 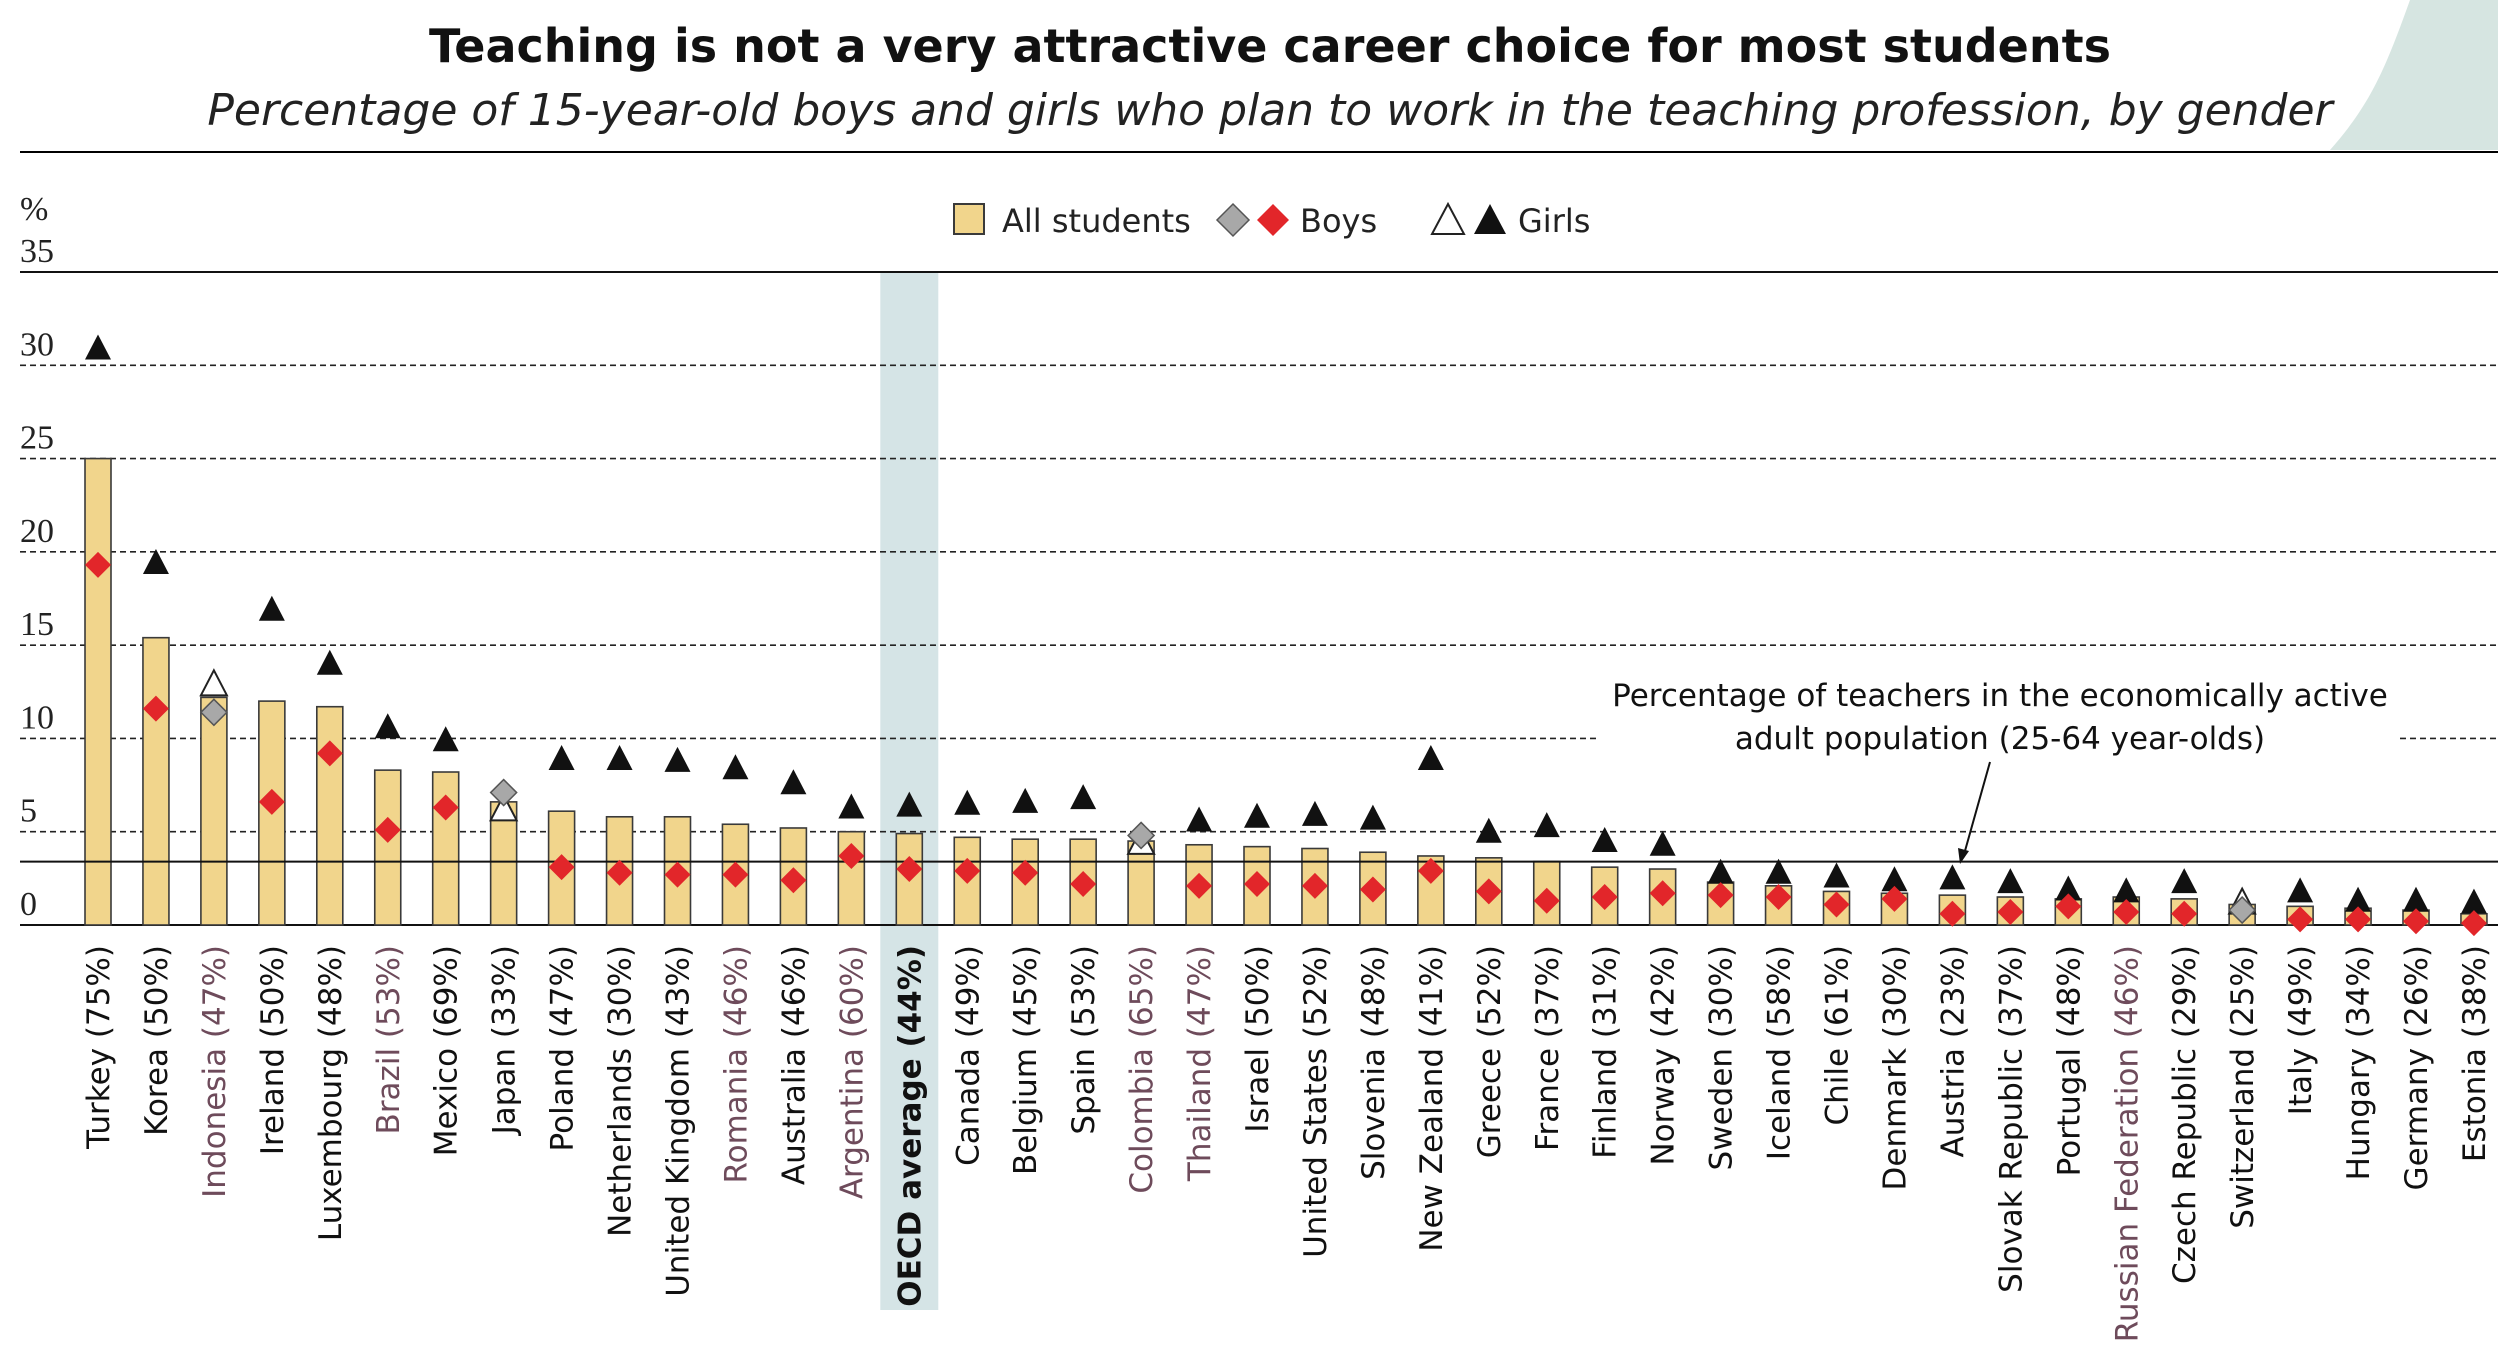 I want to click on x-label-estonia-38: Estonia (38%), so click(x=2475, y=1053).